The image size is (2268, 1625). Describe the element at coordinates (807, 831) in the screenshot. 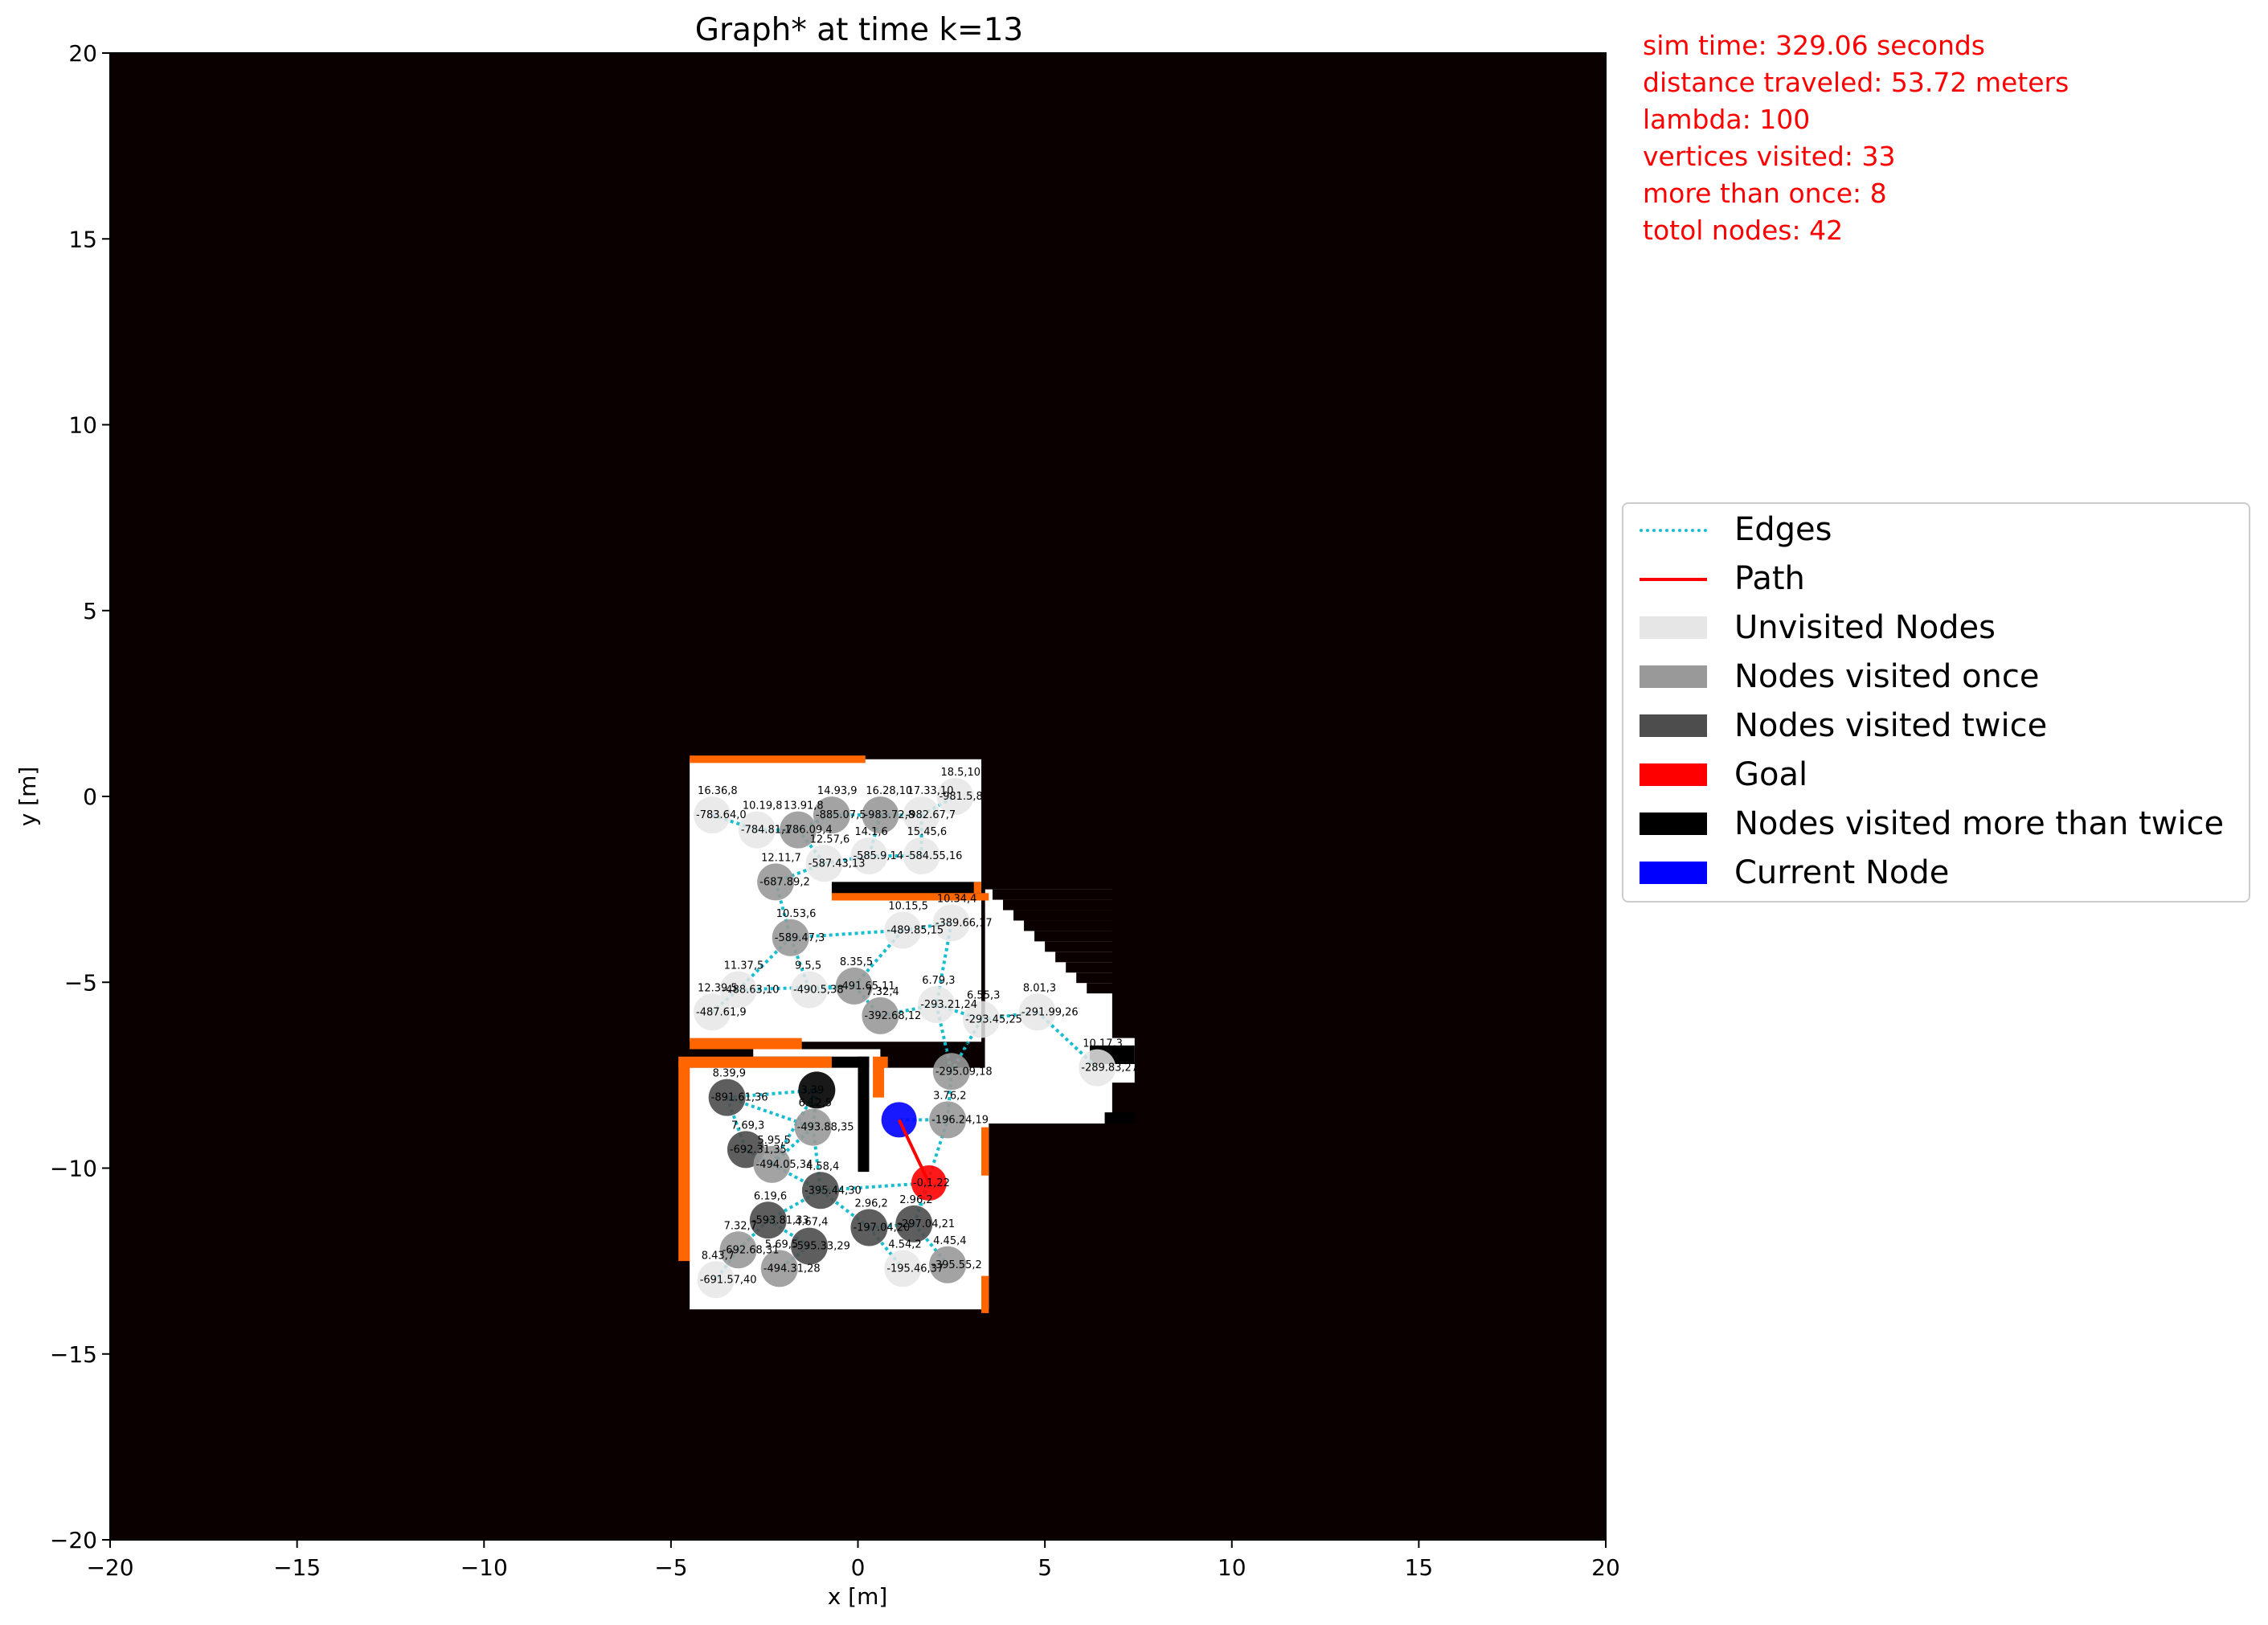

I see `node-label-bottom: -786.09,4` at that location.